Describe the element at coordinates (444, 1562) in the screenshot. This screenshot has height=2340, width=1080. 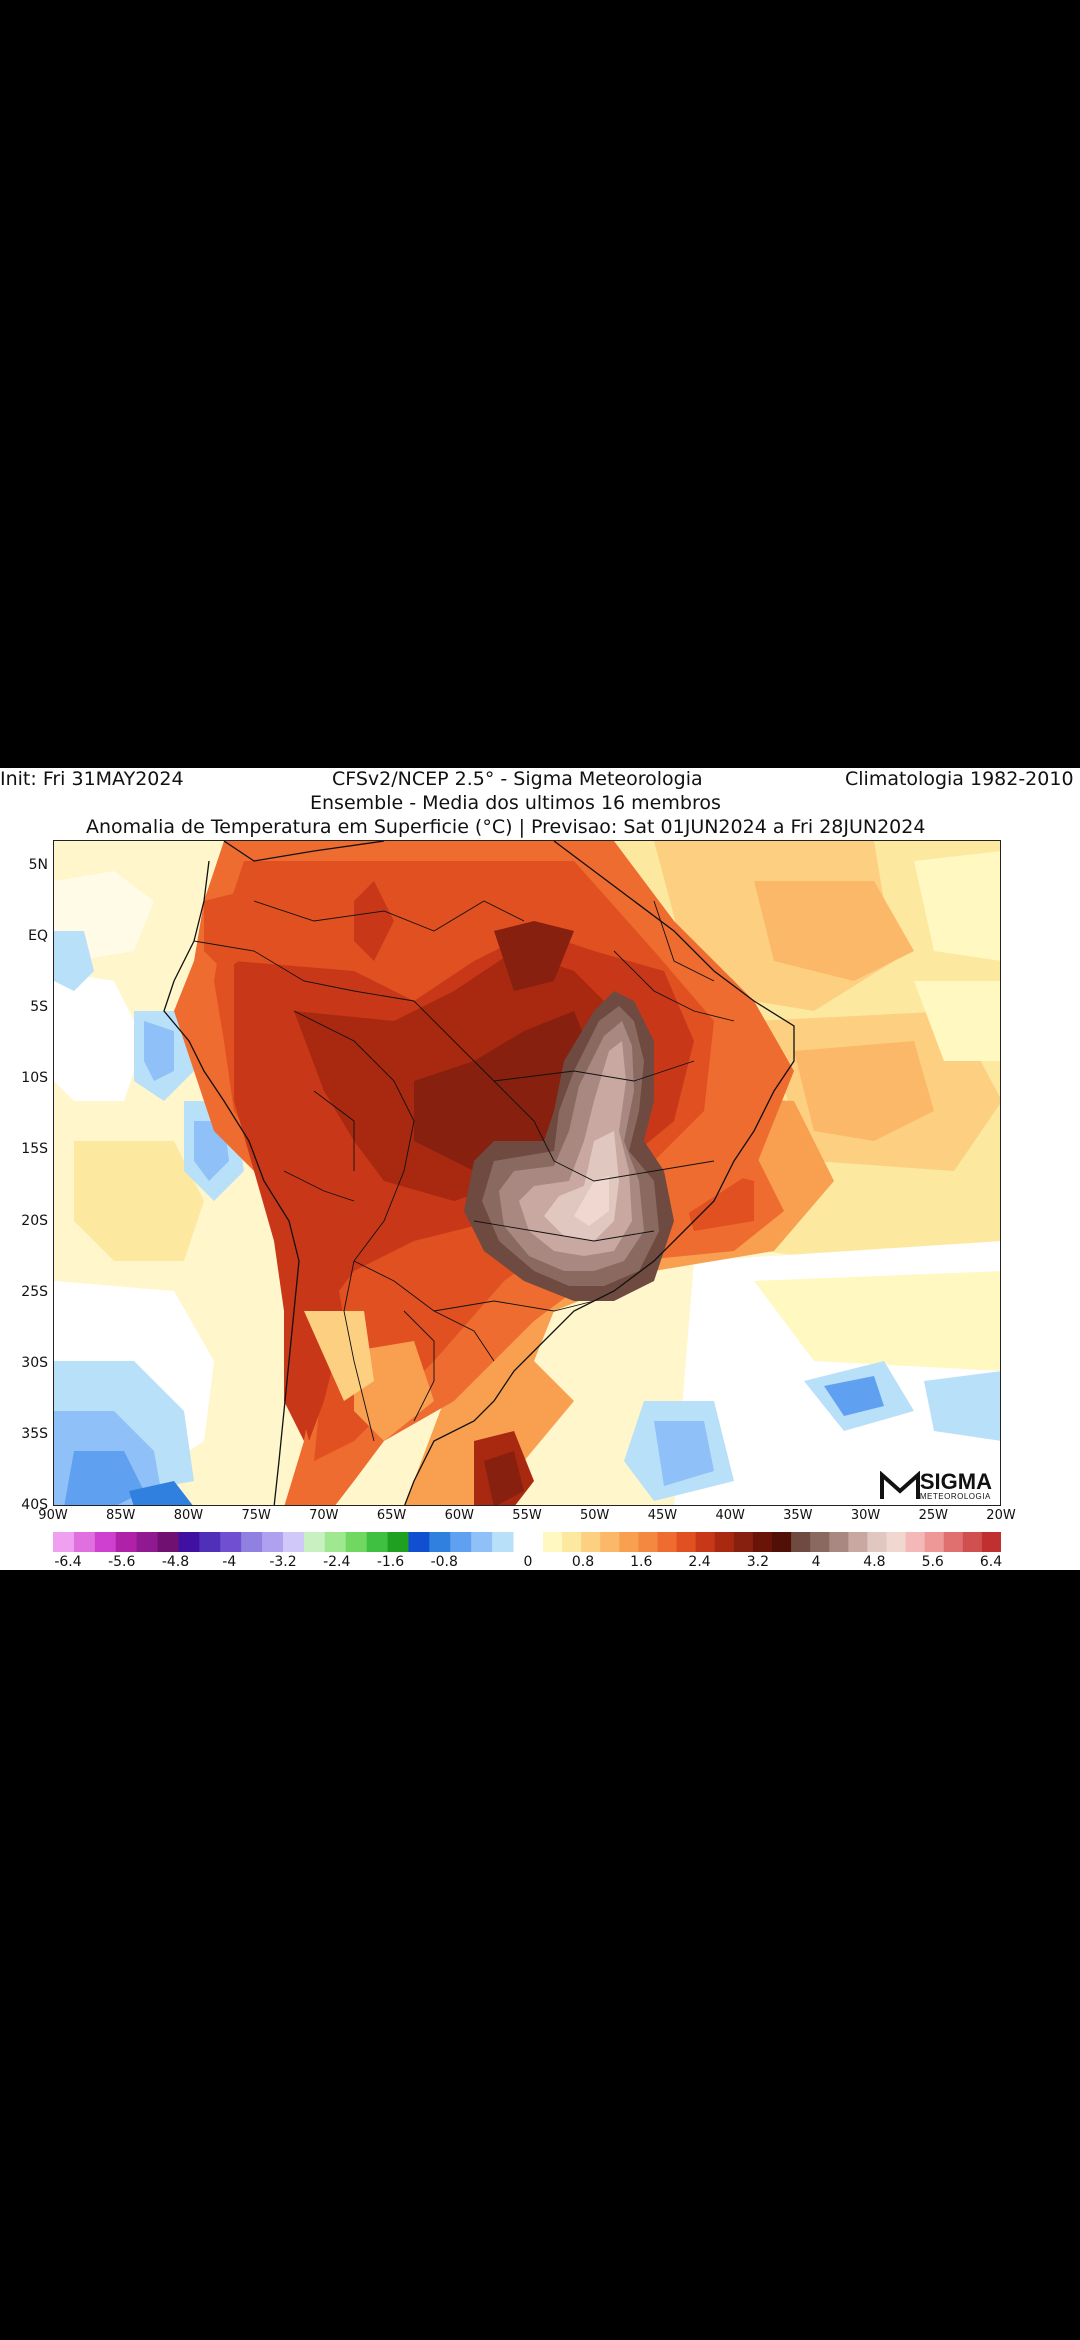
I see `colorbar-tick-label: -0.8` at that location.